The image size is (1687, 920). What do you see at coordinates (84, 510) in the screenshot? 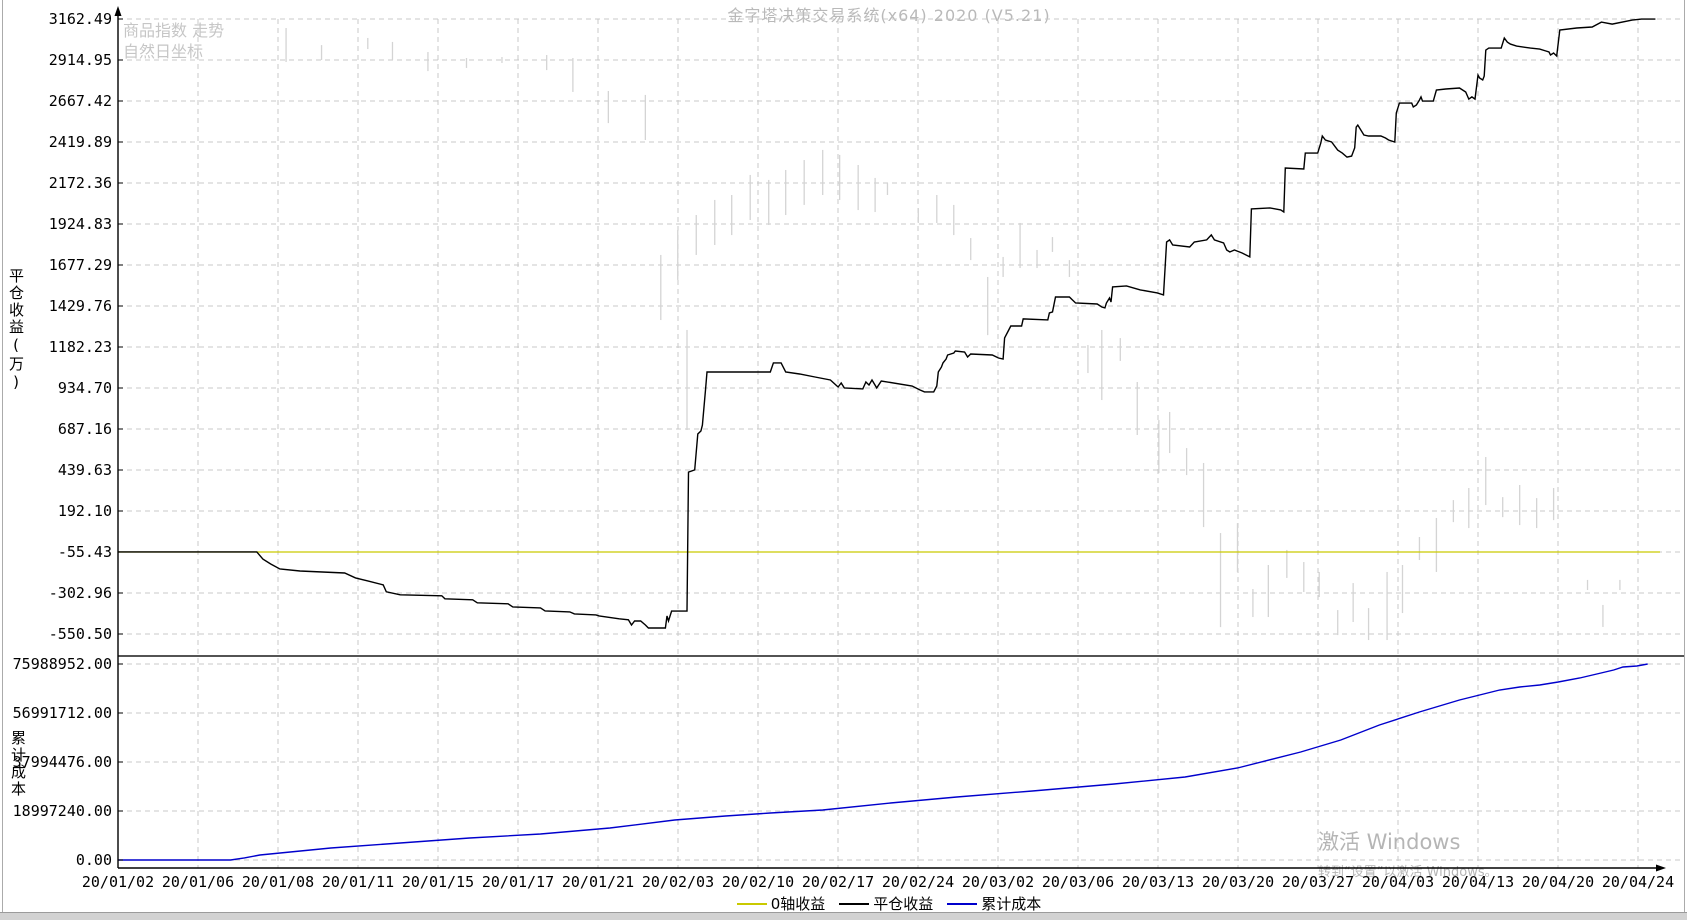
I see `y-tick-label: 192.10` at bounding box center [84, 510].